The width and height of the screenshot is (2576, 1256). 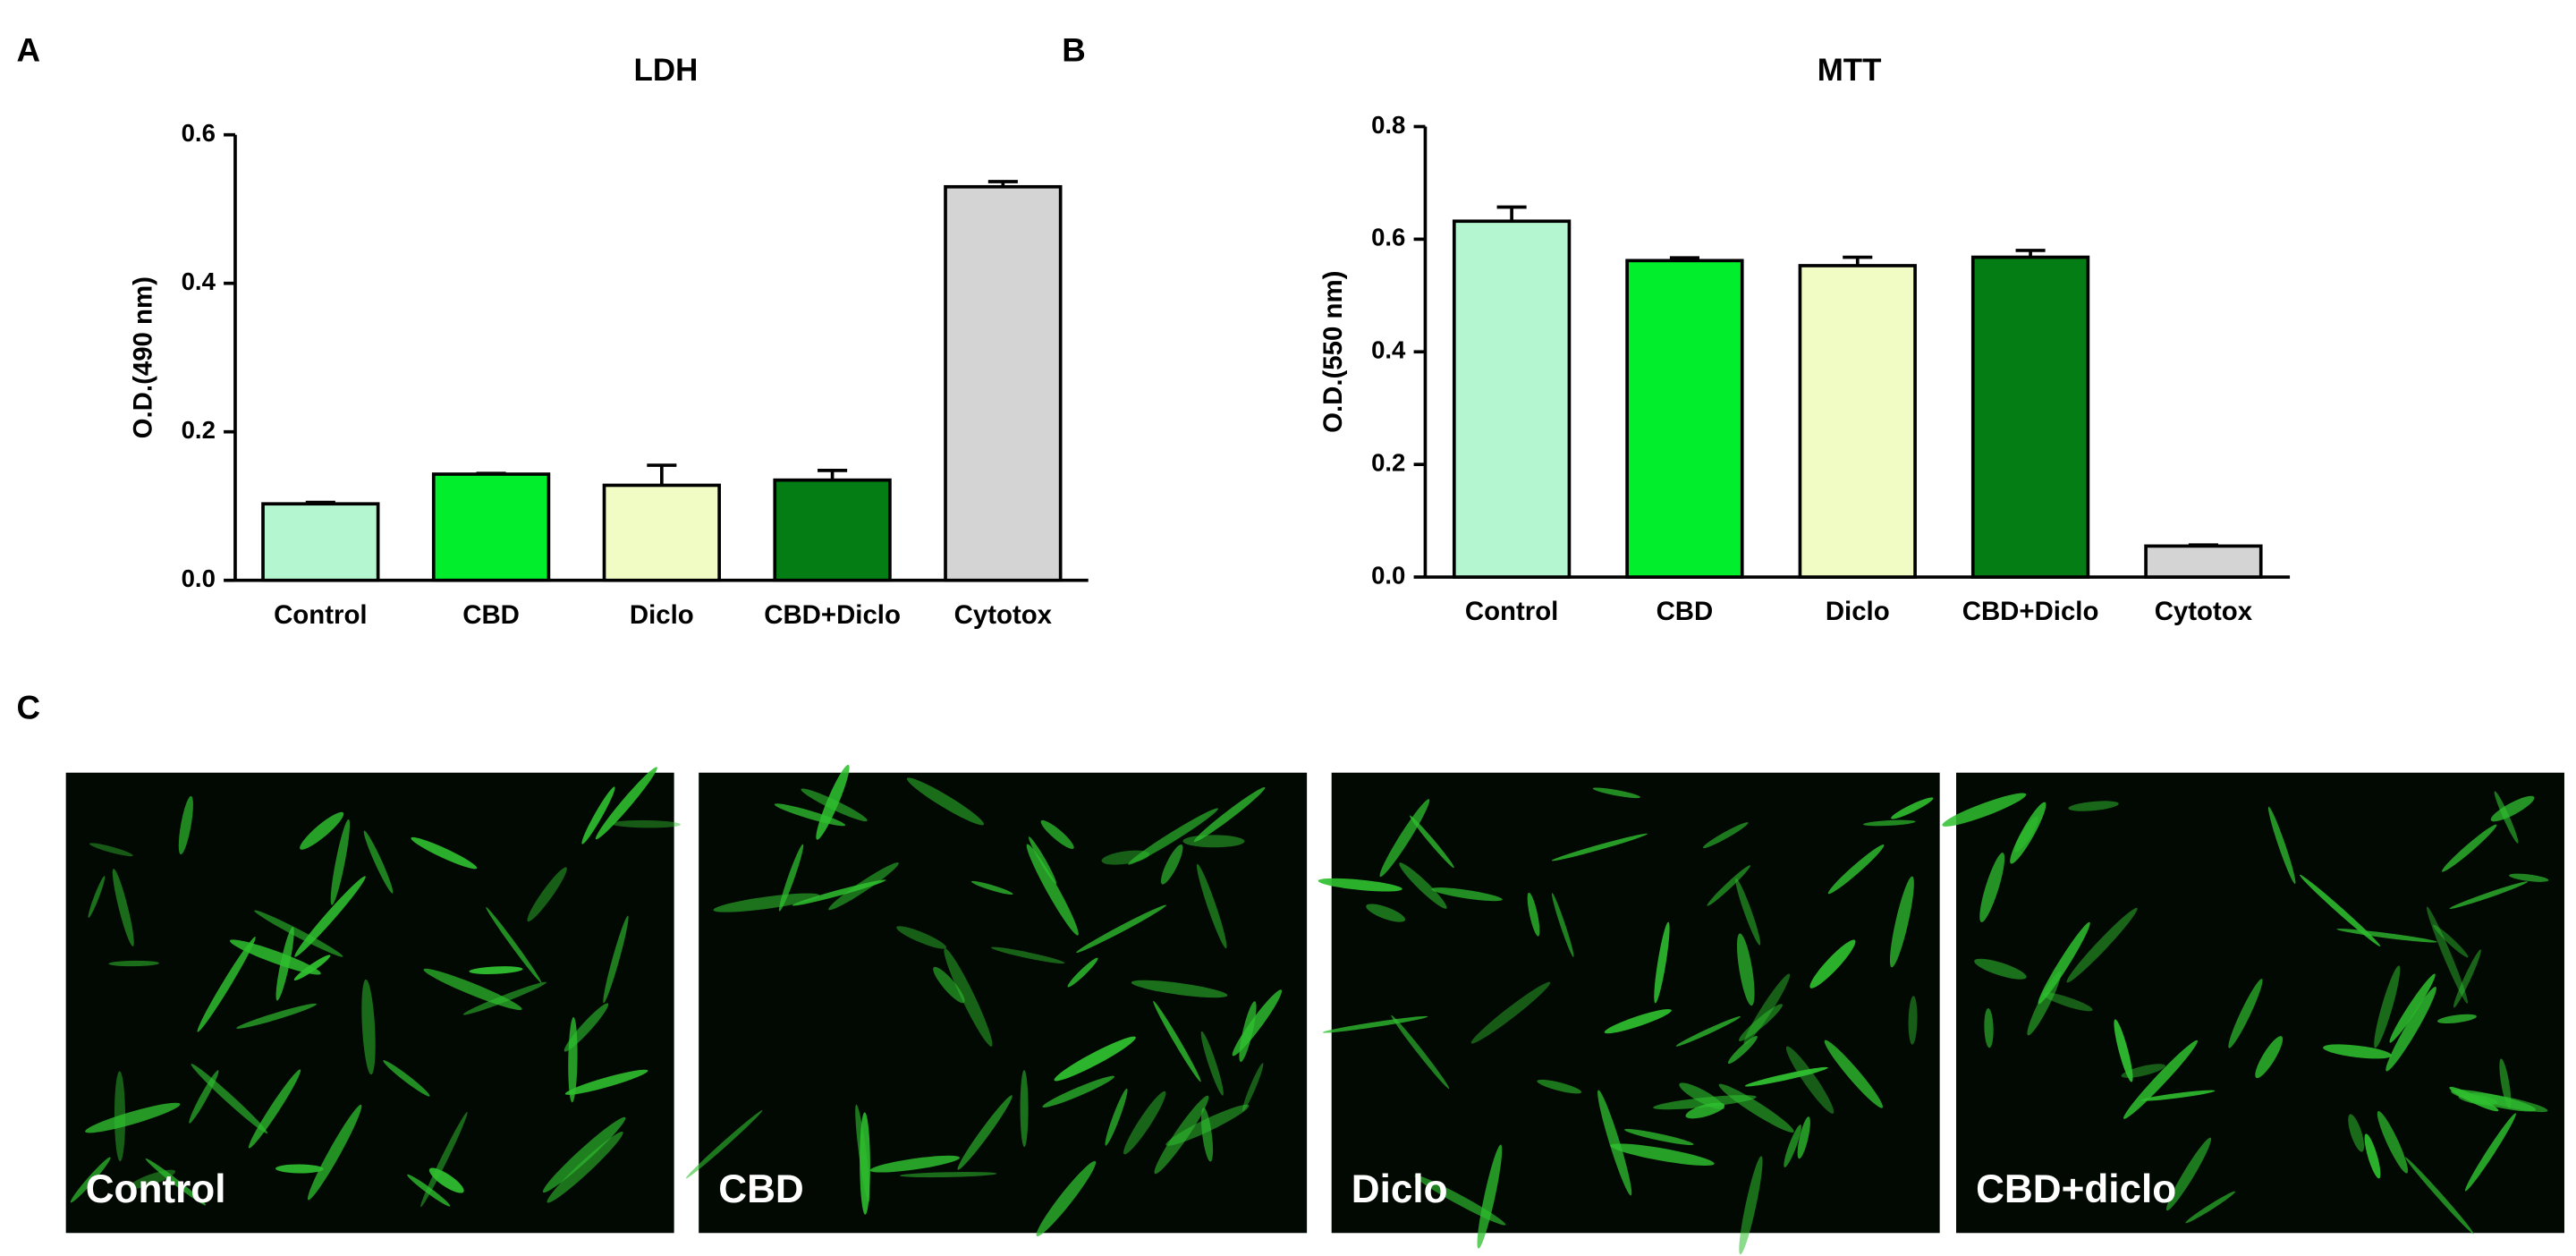 I want to click on image-label: CBD+diclo, so click(x=2076, y=1189).